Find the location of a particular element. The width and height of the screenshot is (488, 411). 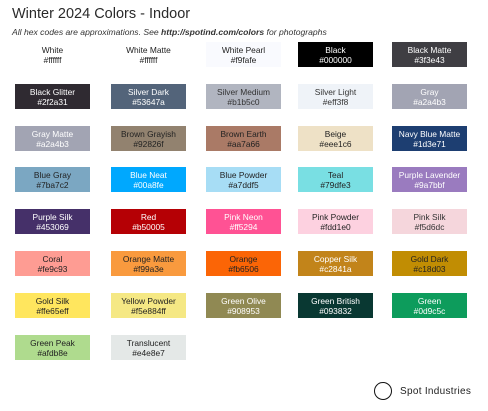

color-swatch: Translucent #e4e8e7 is located at coordinates (148, 347).